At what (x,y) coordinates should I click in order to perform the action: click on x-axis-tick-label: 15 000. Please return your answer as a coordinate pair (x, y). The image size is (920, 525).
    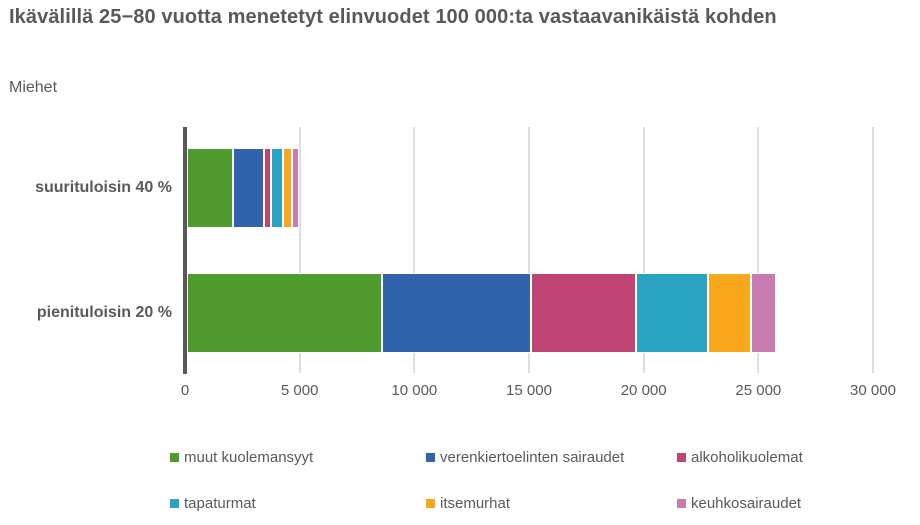
    Looking at the image, I should click on (529, 390).